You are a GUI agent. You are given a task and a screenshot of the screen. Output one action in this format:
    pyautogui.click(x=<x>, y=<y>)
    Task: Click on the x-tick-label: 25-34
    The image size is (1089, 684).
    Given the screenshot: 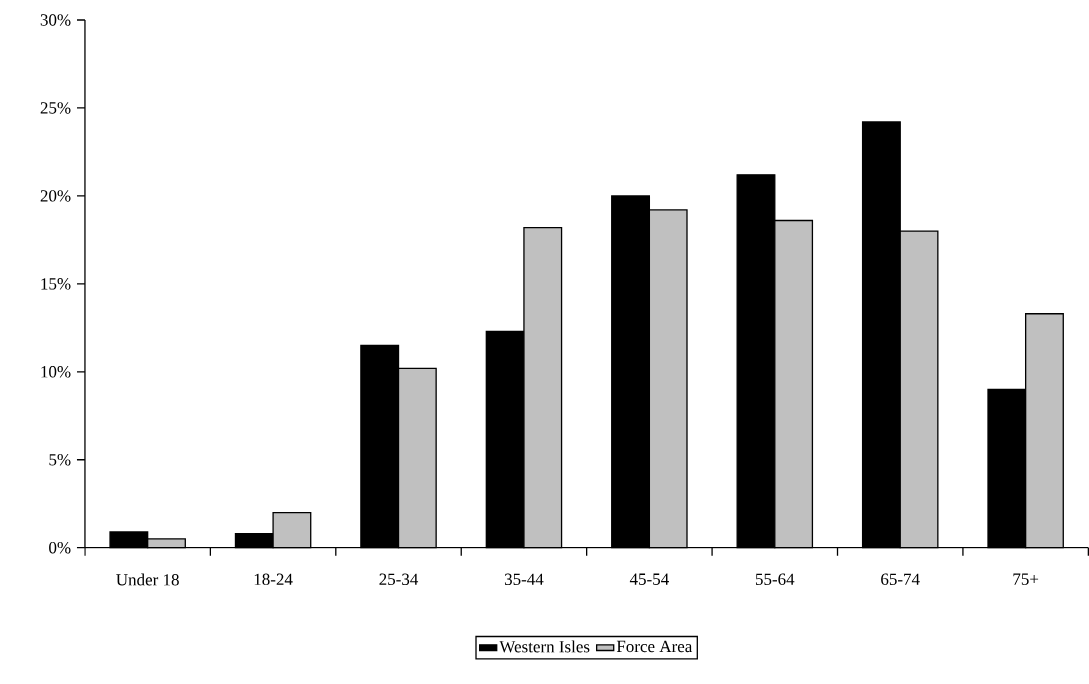 What is the action you would take?
    pyautogui.click(x=399, y=579)
    